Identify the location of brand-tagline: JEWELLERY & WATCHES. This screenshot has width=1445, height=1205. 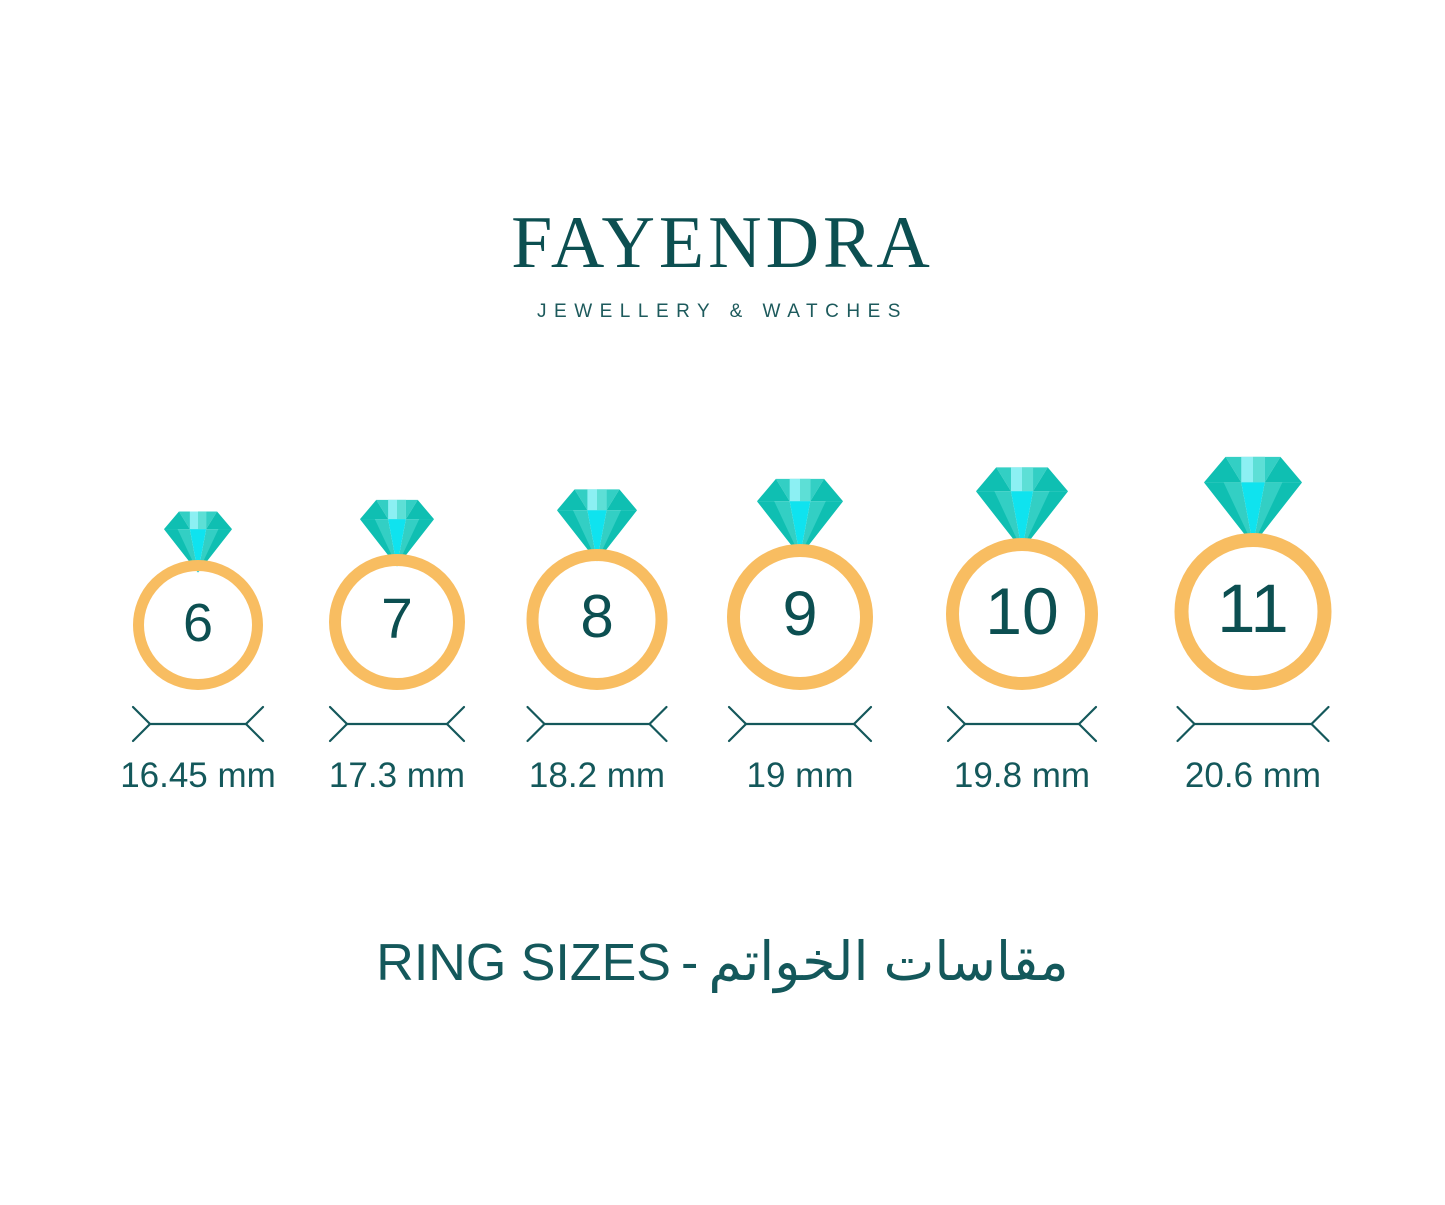
(722, 311).